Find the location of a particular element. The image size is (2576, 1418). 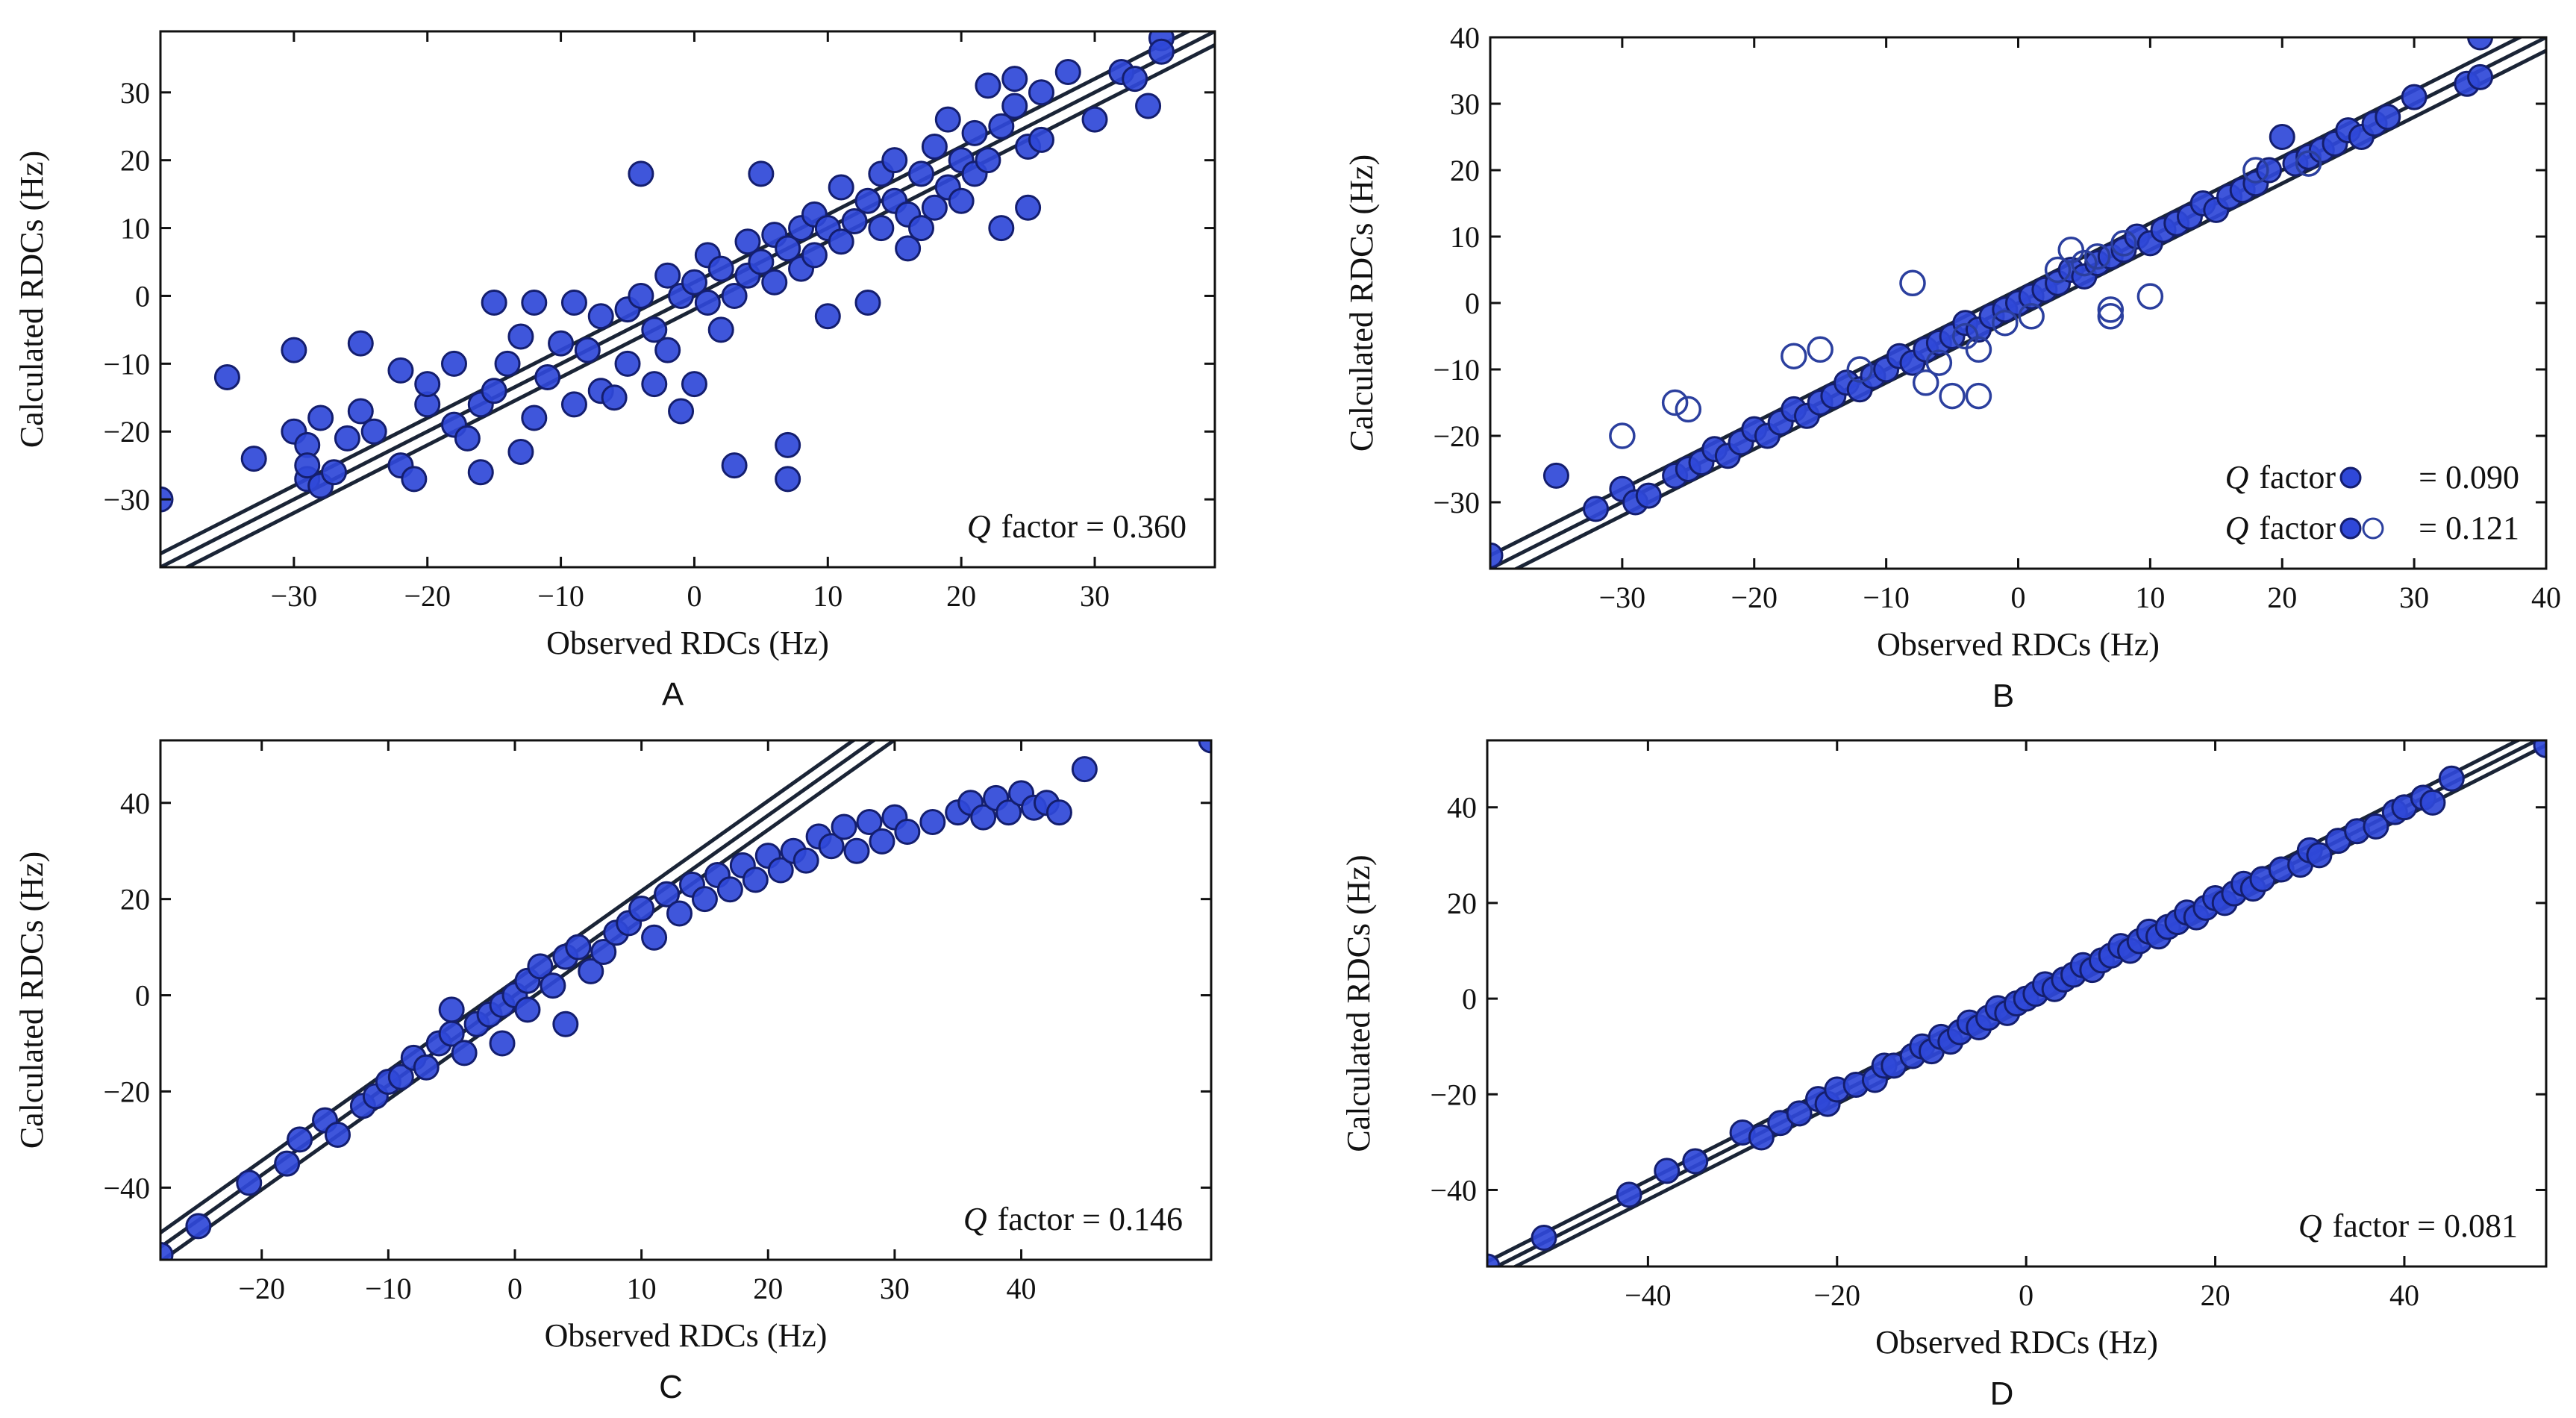

plot-area is located at coordinates (685, 1000).